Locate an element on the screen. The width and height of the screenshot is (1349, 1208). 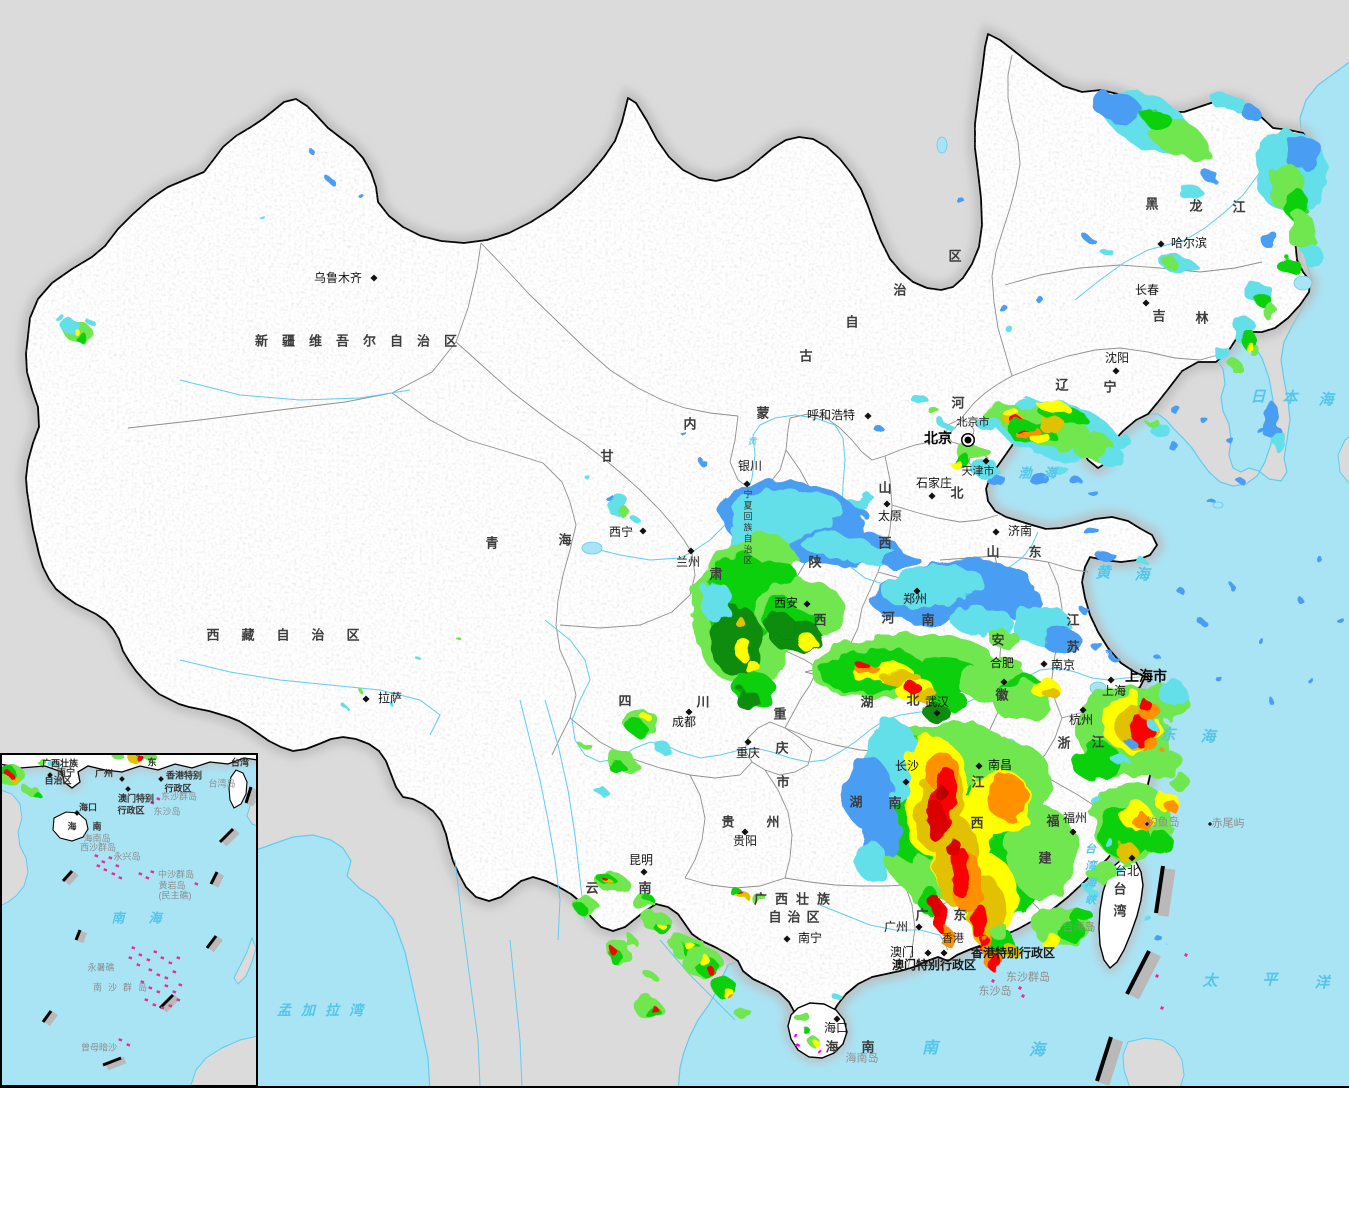
inset-echoes is located at coordinates (79, 775).